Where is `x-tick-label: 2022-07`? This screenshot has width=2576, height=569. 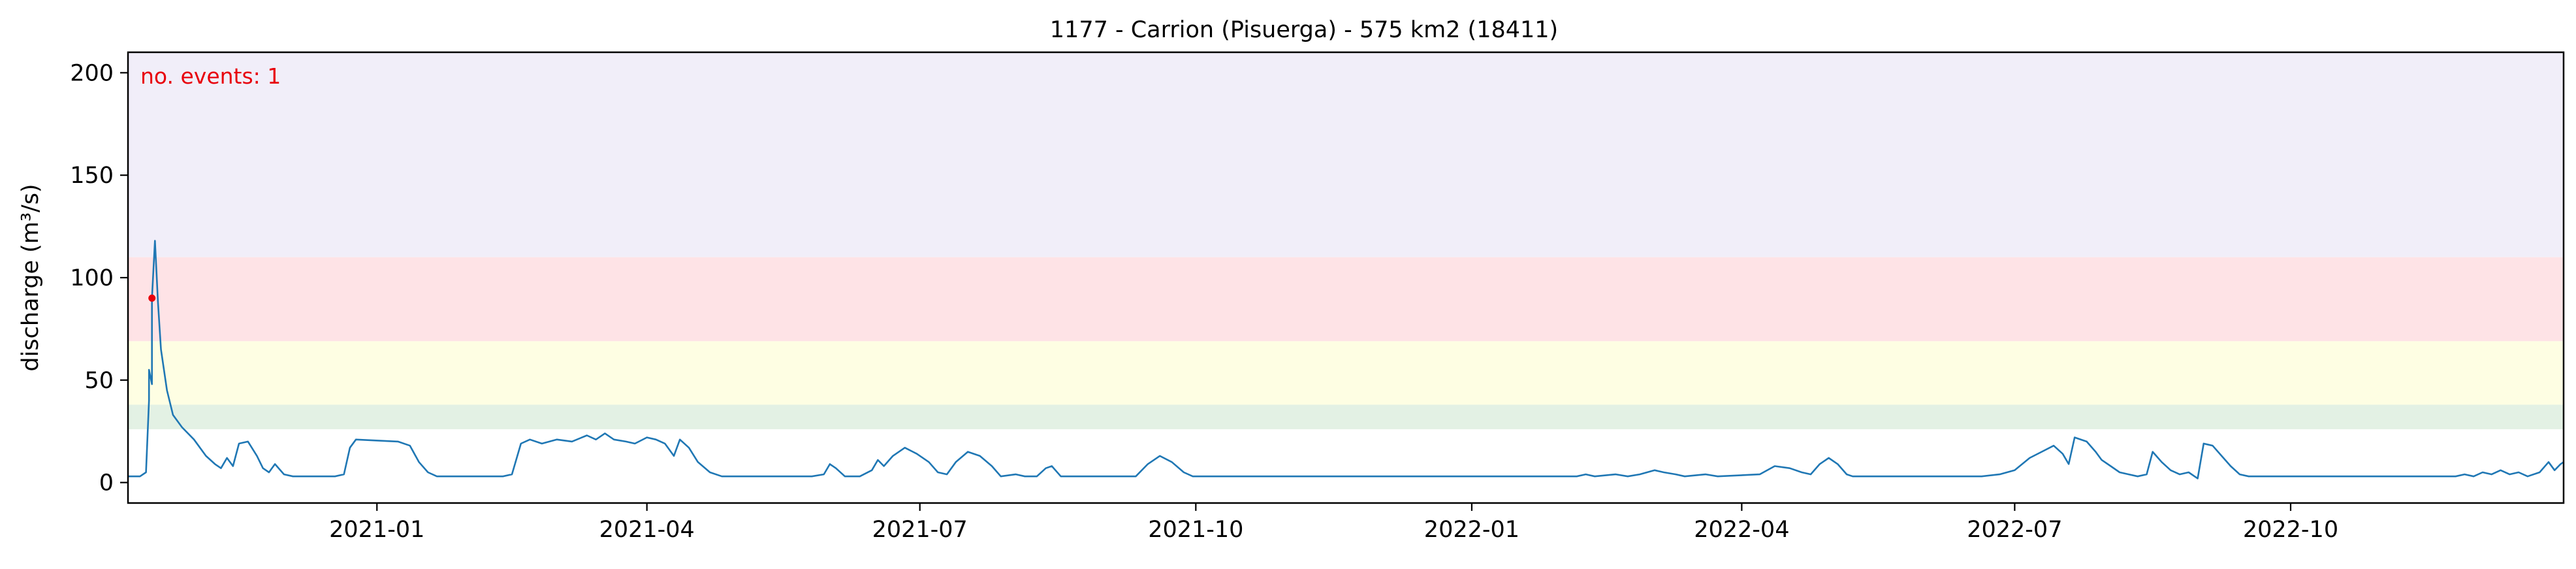 x-tick-label: 2022-07 is located at coordinates (2014, 530).